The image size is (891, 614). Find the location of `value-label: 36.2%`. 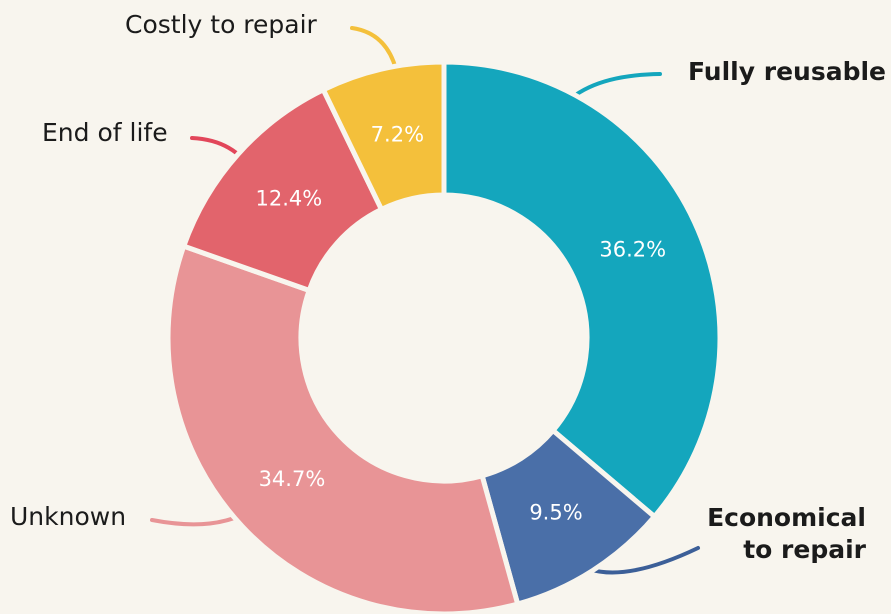

value-label: 36.2% is located at coordinates (632, 250).